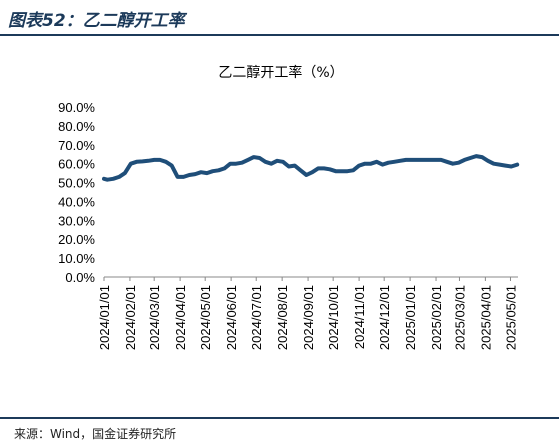 This screenshot has width=559, height=448. I want to click on x-tick-label: 2024/06/01, so click(231, 317).